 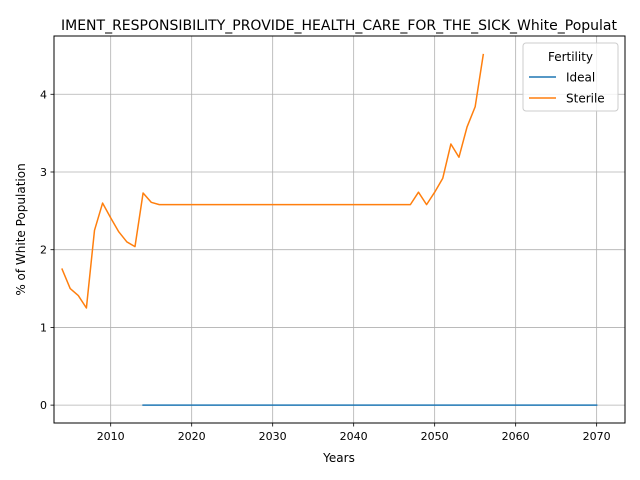 What do you see at coordinates (43, 405) in the screenshot?
I see `y-tick-label: 0` at bounding box center [43, 405].